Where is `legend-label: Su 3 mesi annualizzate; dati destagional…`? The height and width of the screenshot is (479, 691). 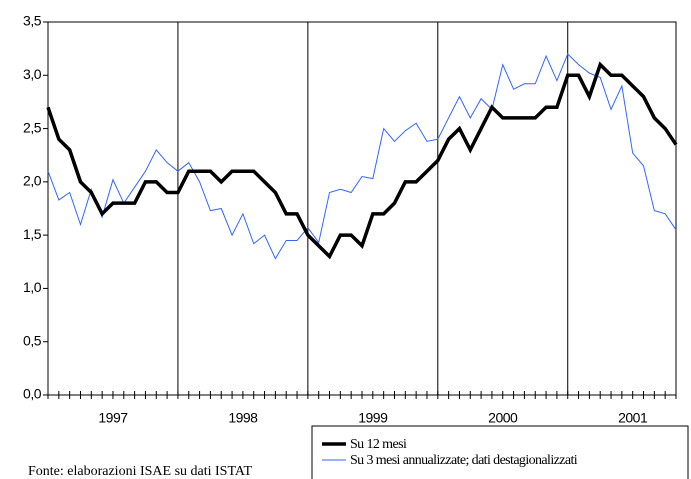 legend-label: Su 3 mesi annualizzate; dati destagional… is located at coordinates (464, 460).